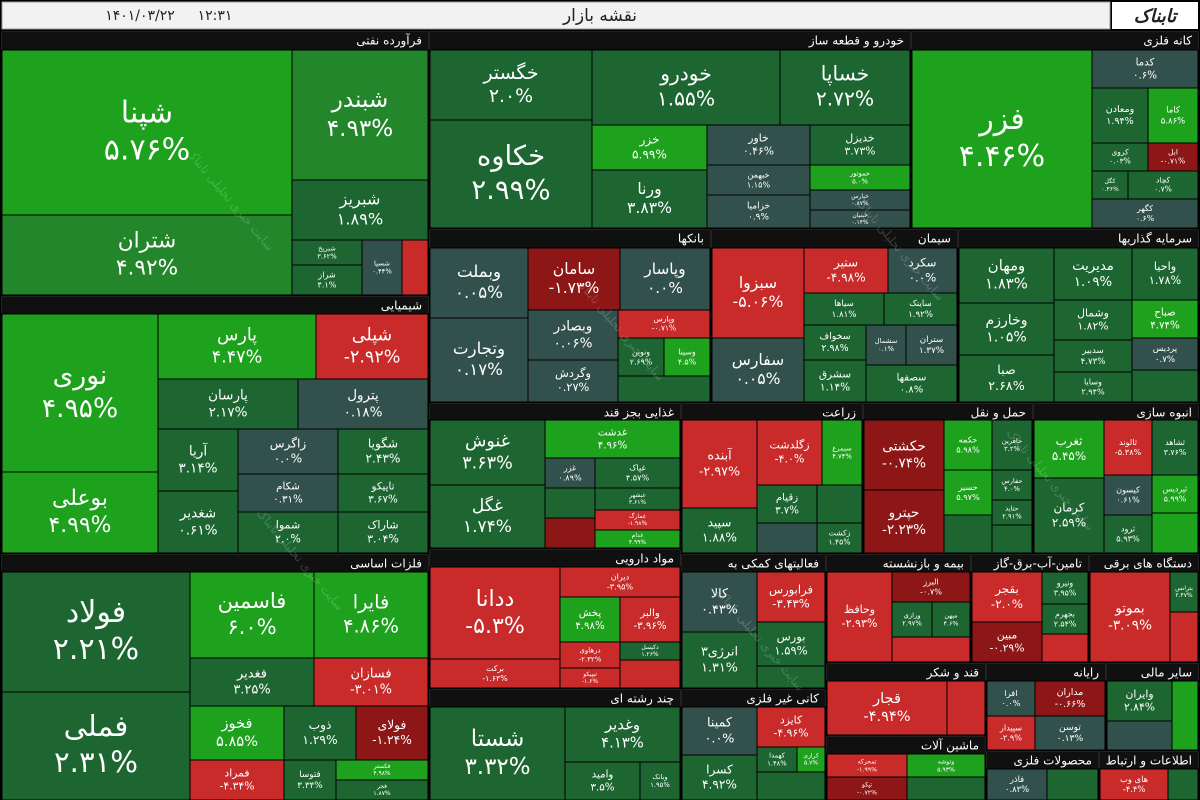 The image size is (1200, 800). What do you see at coordinates (789, 445) in the screenshot?
I see `tile-label: زگلدشت` at bounding box center [789, 445].